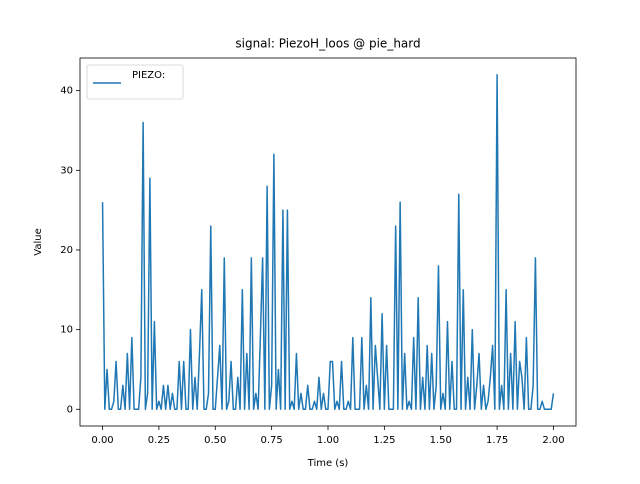  I want to click on y-tick-label: 0, so click(70, 409).